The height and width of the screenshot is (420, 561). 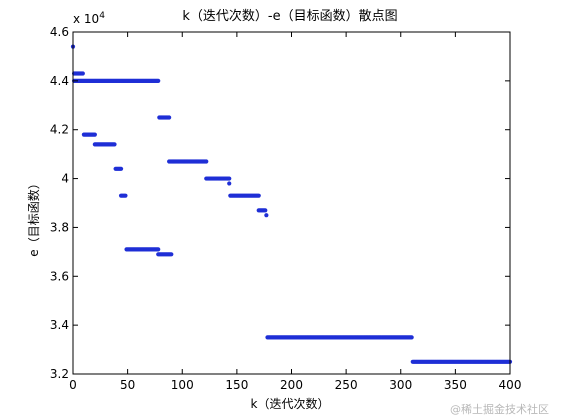 I want to click on x-tick-label: 150, so click(x=236, y=385).